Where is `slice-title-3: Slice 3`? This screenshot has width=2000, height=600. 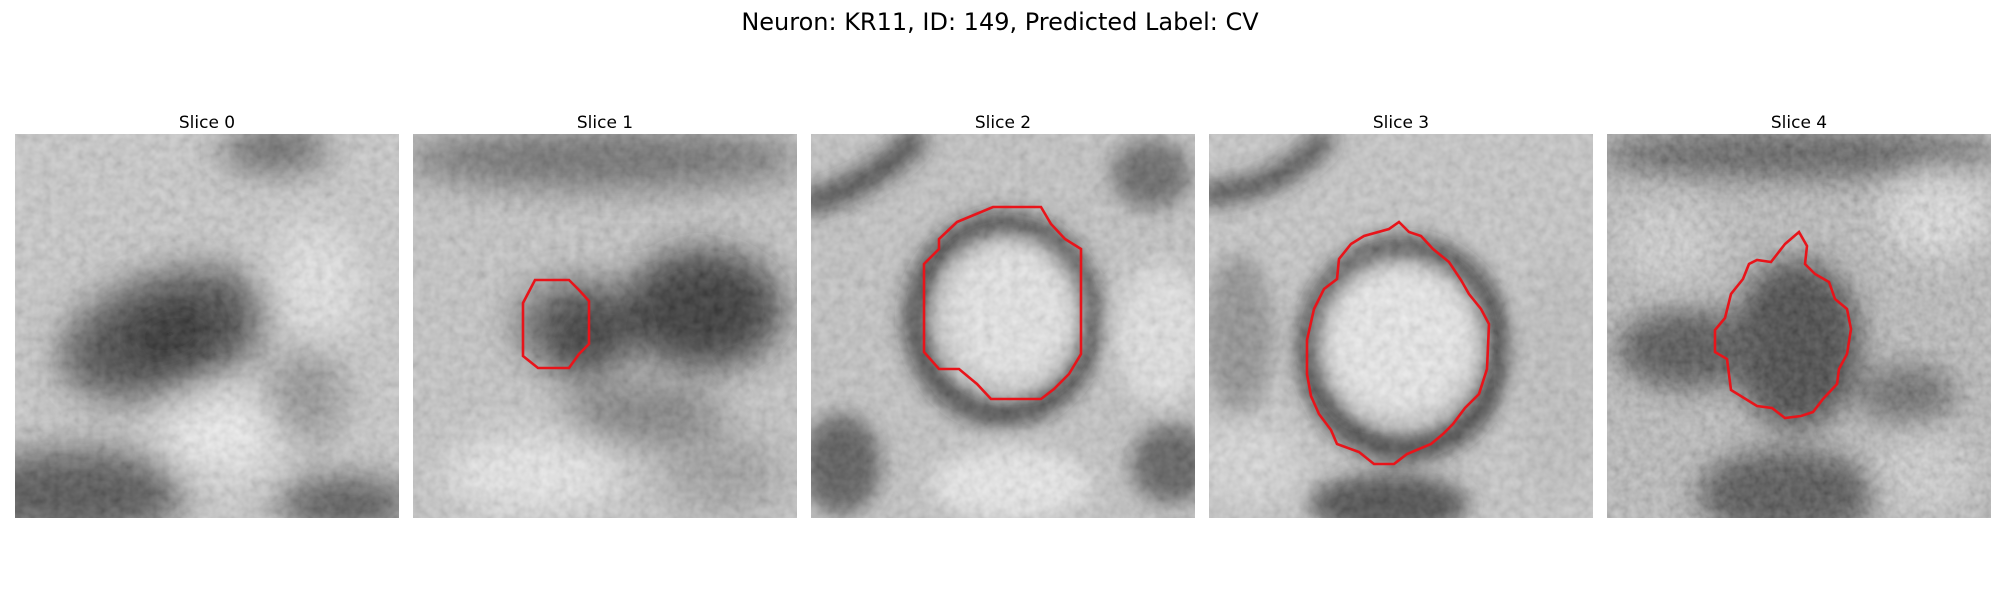 slice-title-3: Slice 3 is located at coordinates (1401, 123).